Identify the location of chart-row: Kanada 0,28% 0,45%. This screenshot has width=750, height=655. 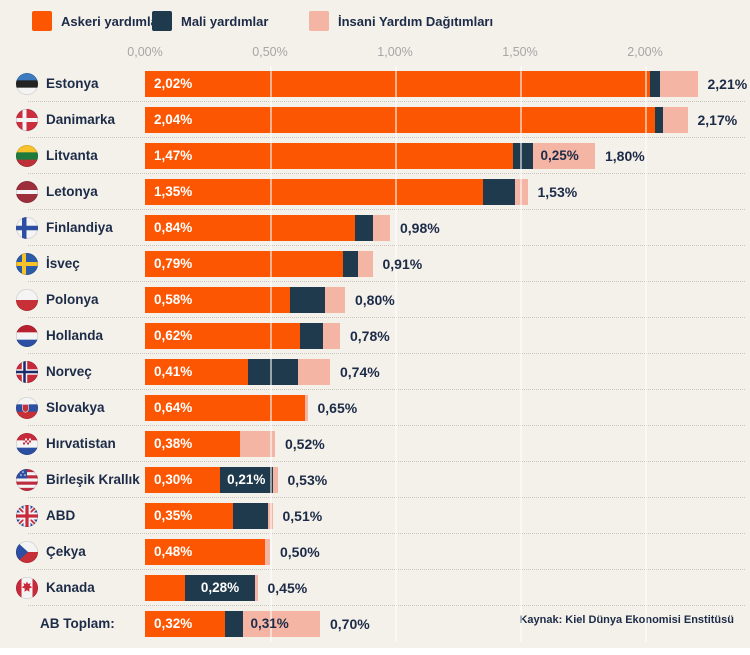
(375, 588).